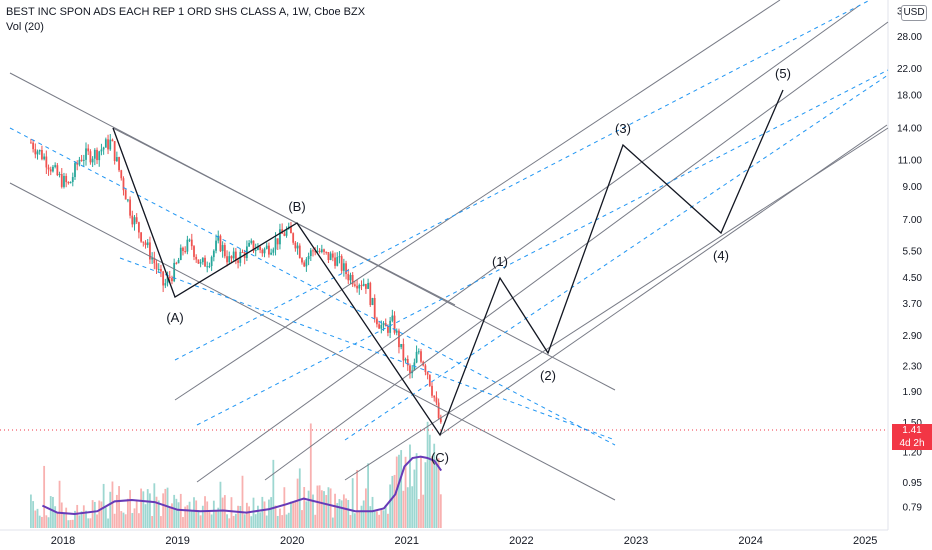  Describe the element at coordinates (910, 160) in the screenshot. I see `price-tick-label: 11.00` at that location.